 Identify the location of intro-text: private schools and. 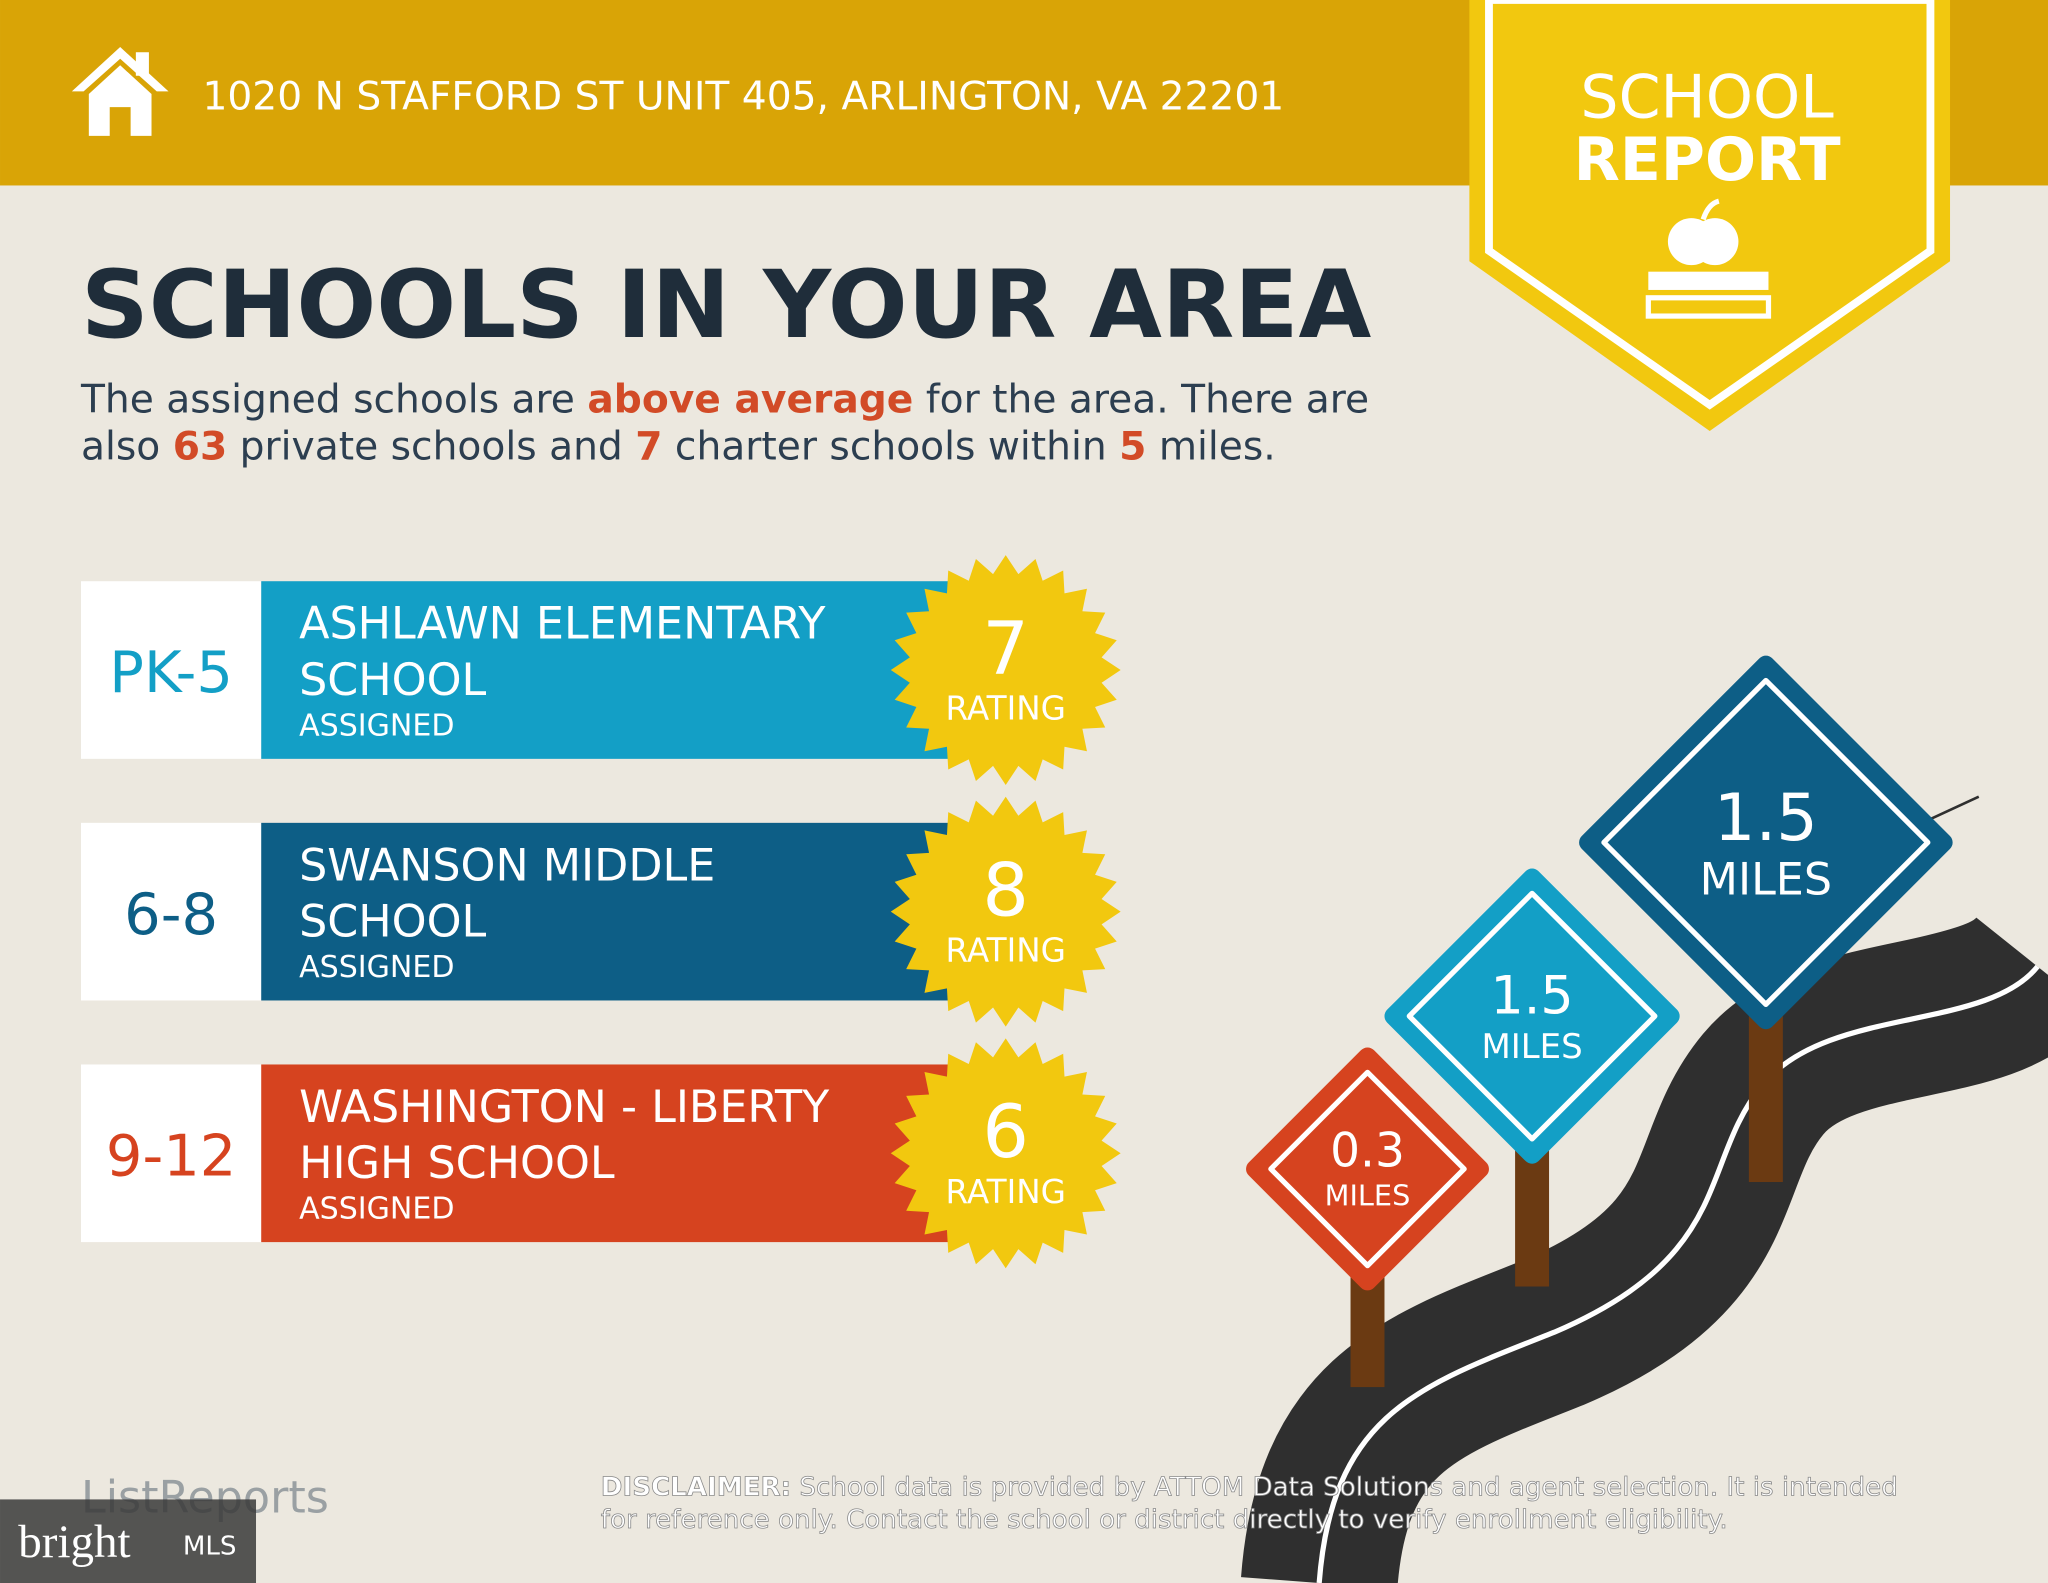
(431, 447).